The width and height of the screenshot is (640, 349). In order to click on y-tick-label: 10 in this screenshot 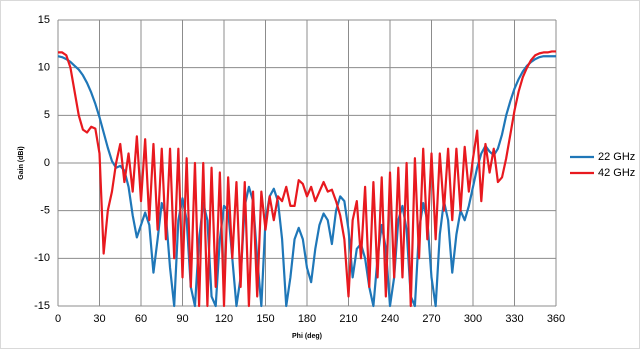, I will do `click(44, 68)`.